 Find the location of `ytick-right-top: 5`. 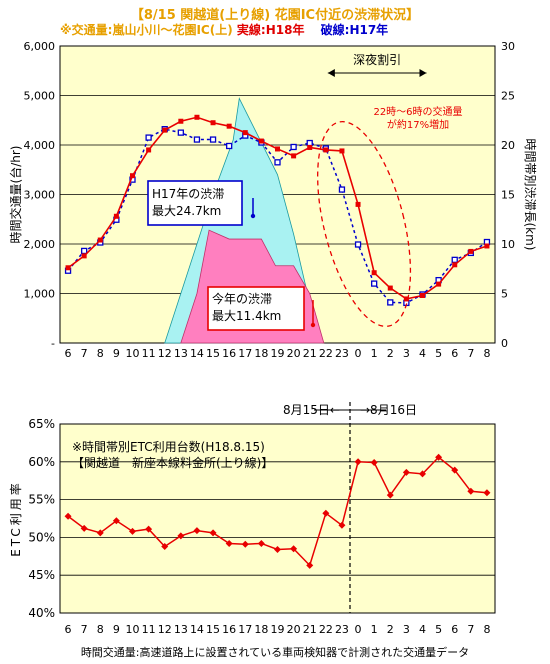

ytick-right-top: 5 is located at coordinates (504, 294).